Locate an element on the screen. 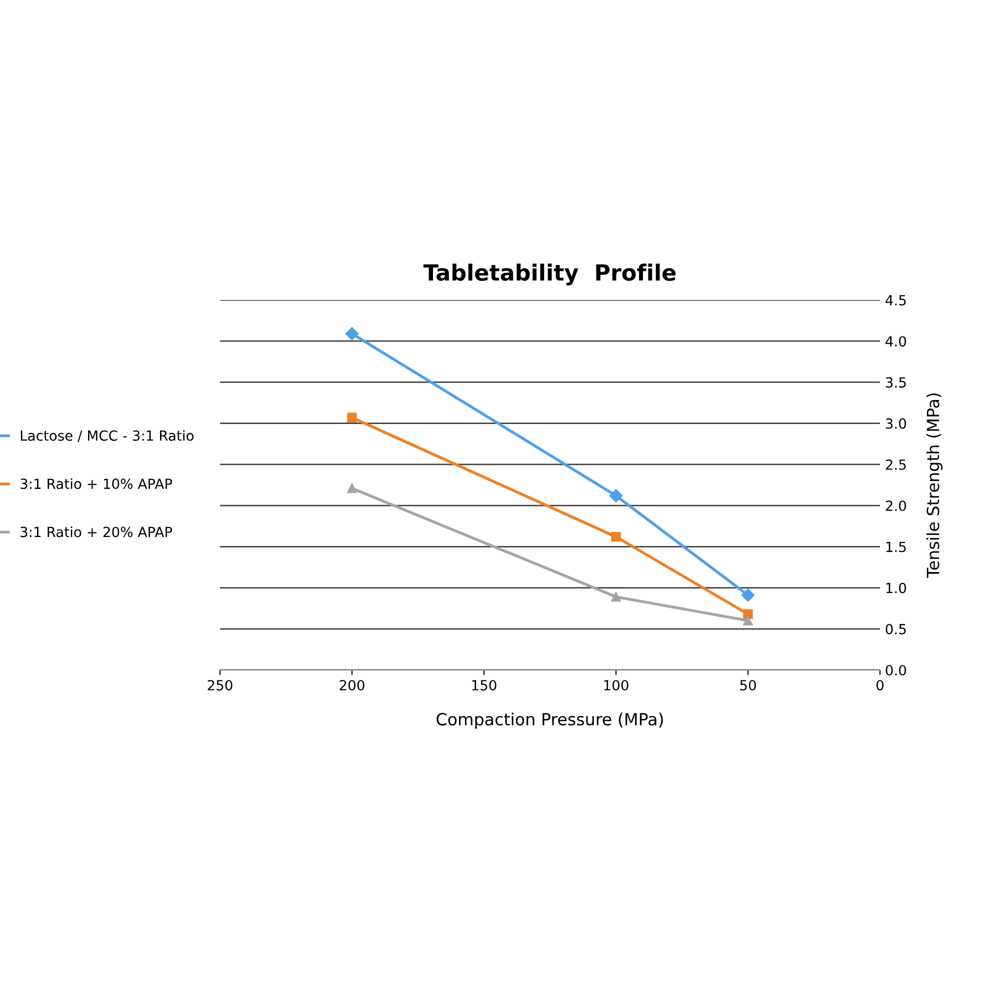 The height and width of the screenshot is (1000, 1000). y-tick-label: 1.0 is located at coordinates (896, 588).